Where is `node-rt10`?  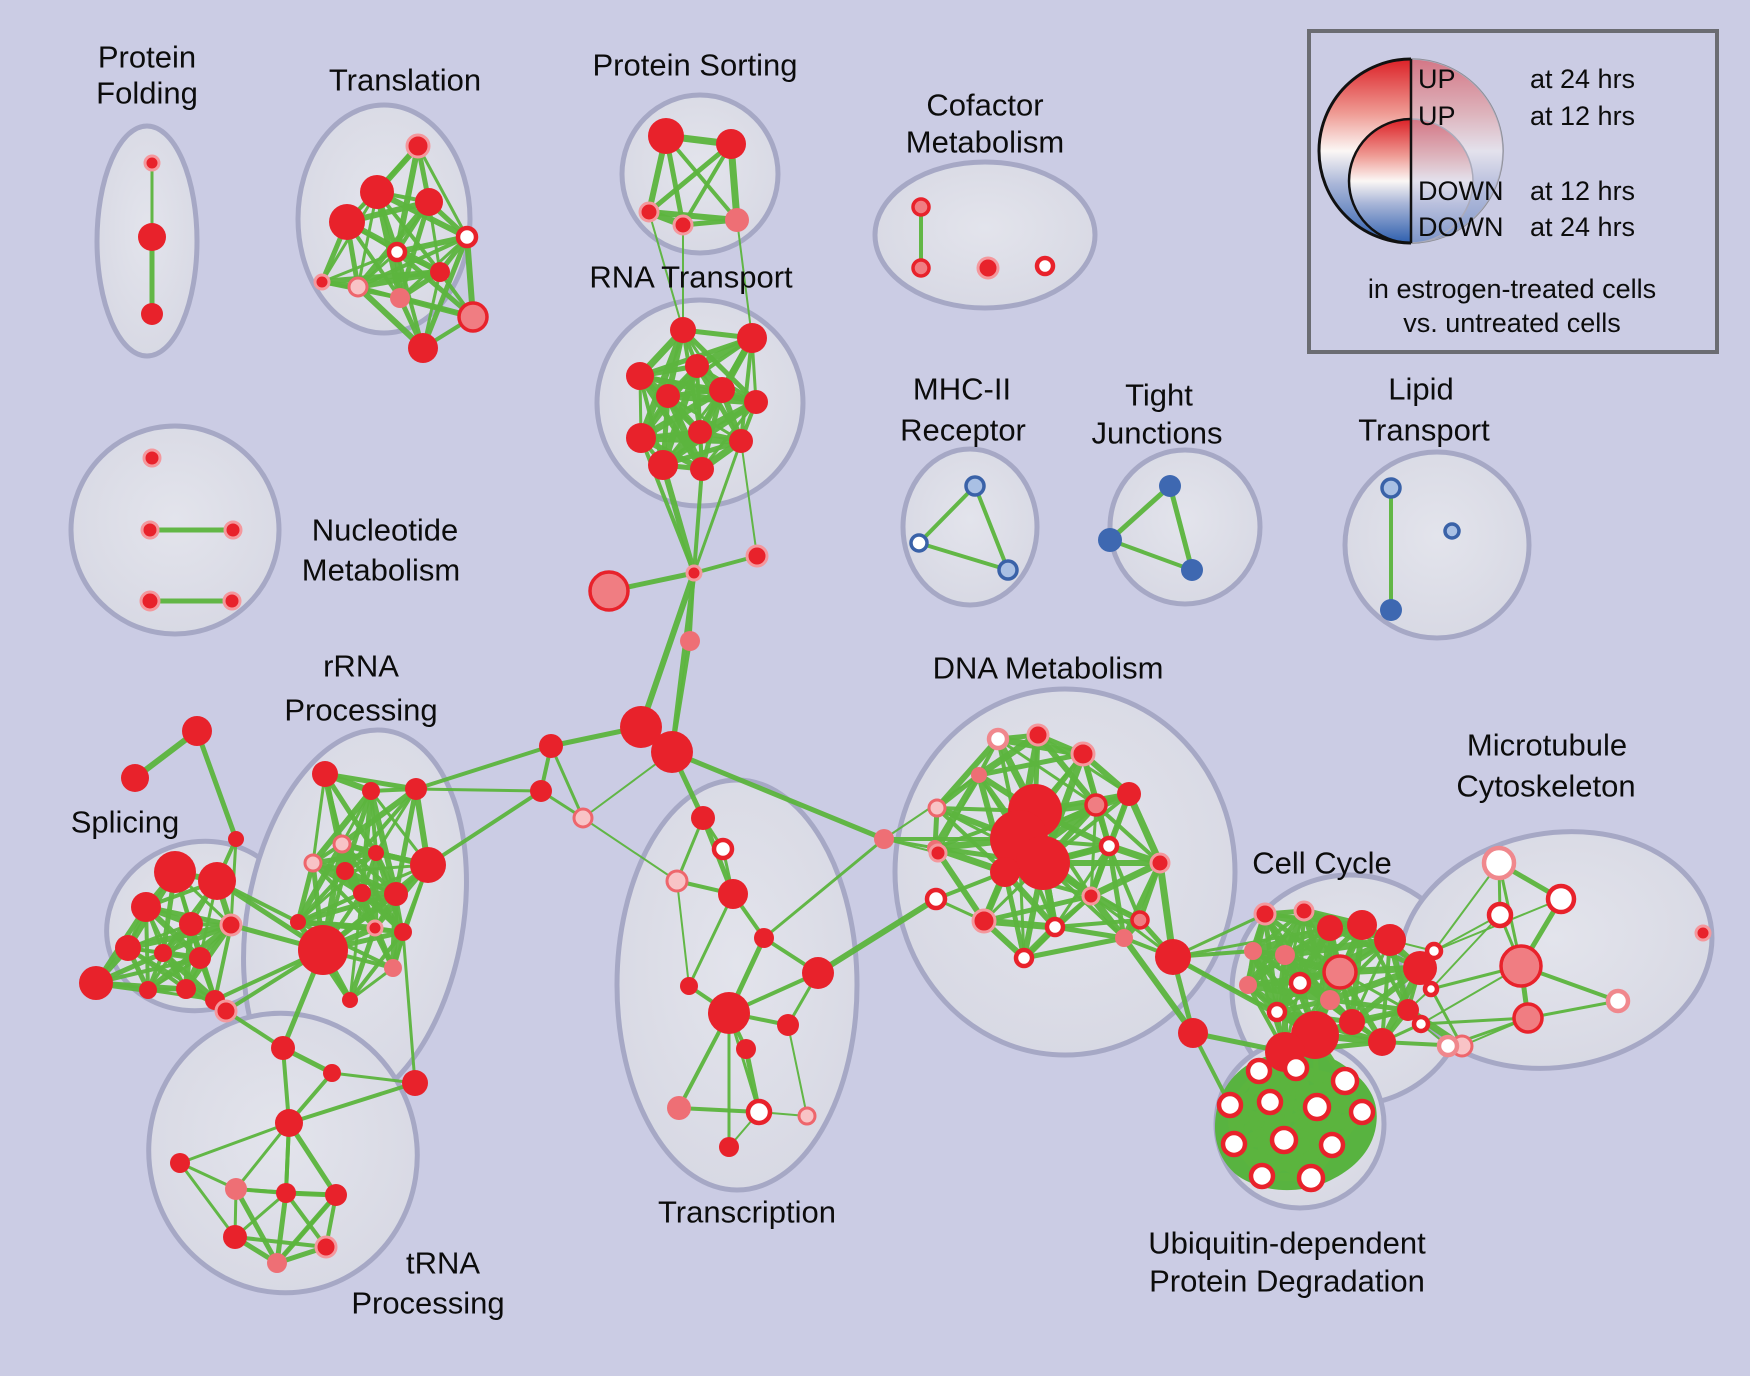
node-rt10 is located at coordinates (663, 465).